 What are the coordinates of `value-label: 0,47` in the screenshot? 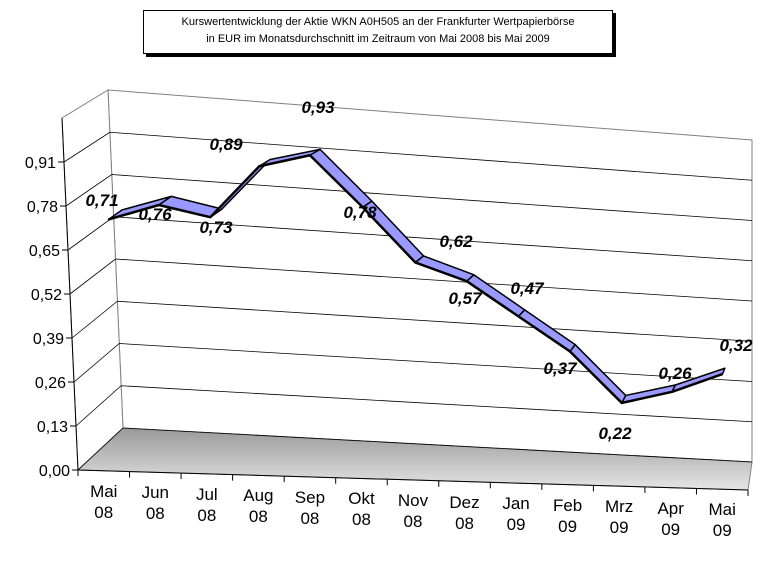 It's located at (527, 288).